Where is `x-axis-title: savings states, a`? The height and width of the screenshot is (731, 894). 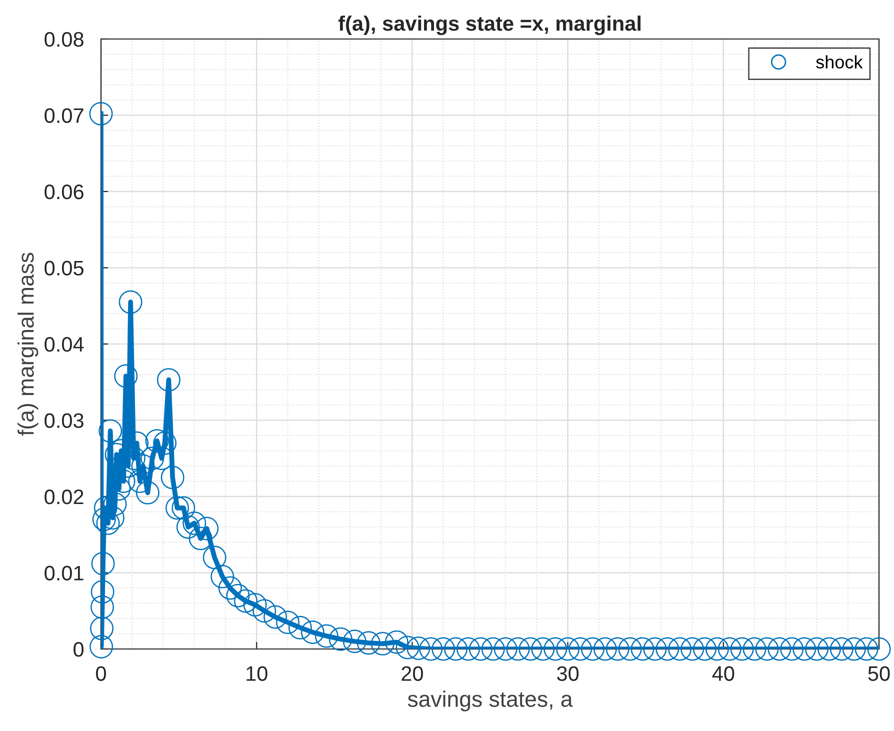 x-axis-title: savings states, a is located at coordinates (490, 701).